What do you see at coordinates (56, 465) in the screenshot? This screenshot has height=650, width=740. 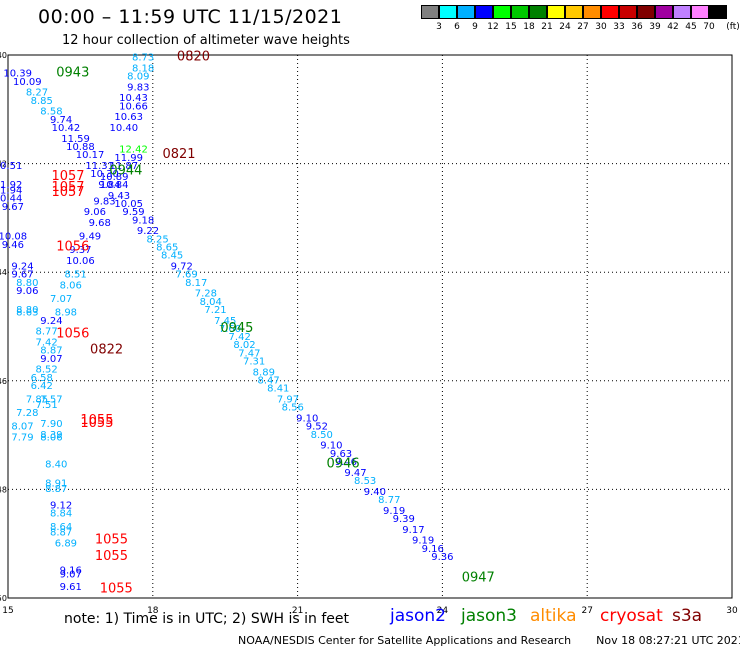 I see `wave-height-value: 8.40` at bounding box center [56, 465].